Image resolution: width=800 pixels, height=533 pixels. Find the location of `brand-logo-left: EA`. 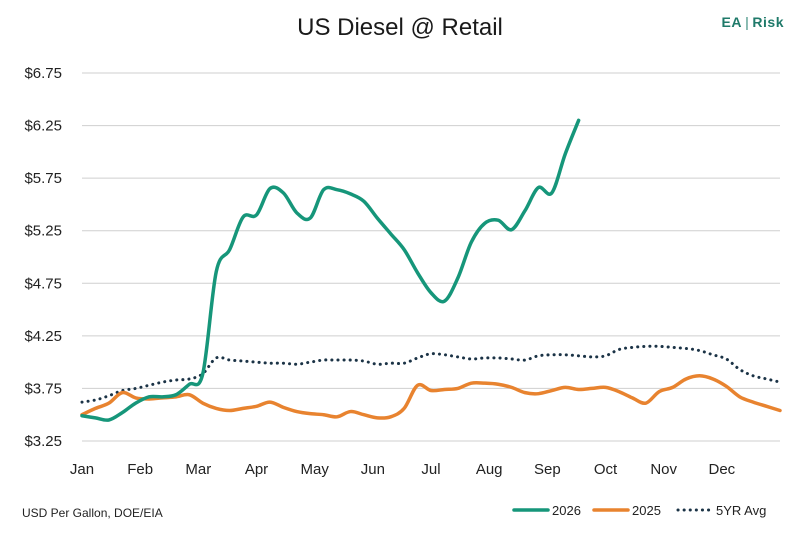

brand-logo-left: EA is located at coordinates (731, 22).